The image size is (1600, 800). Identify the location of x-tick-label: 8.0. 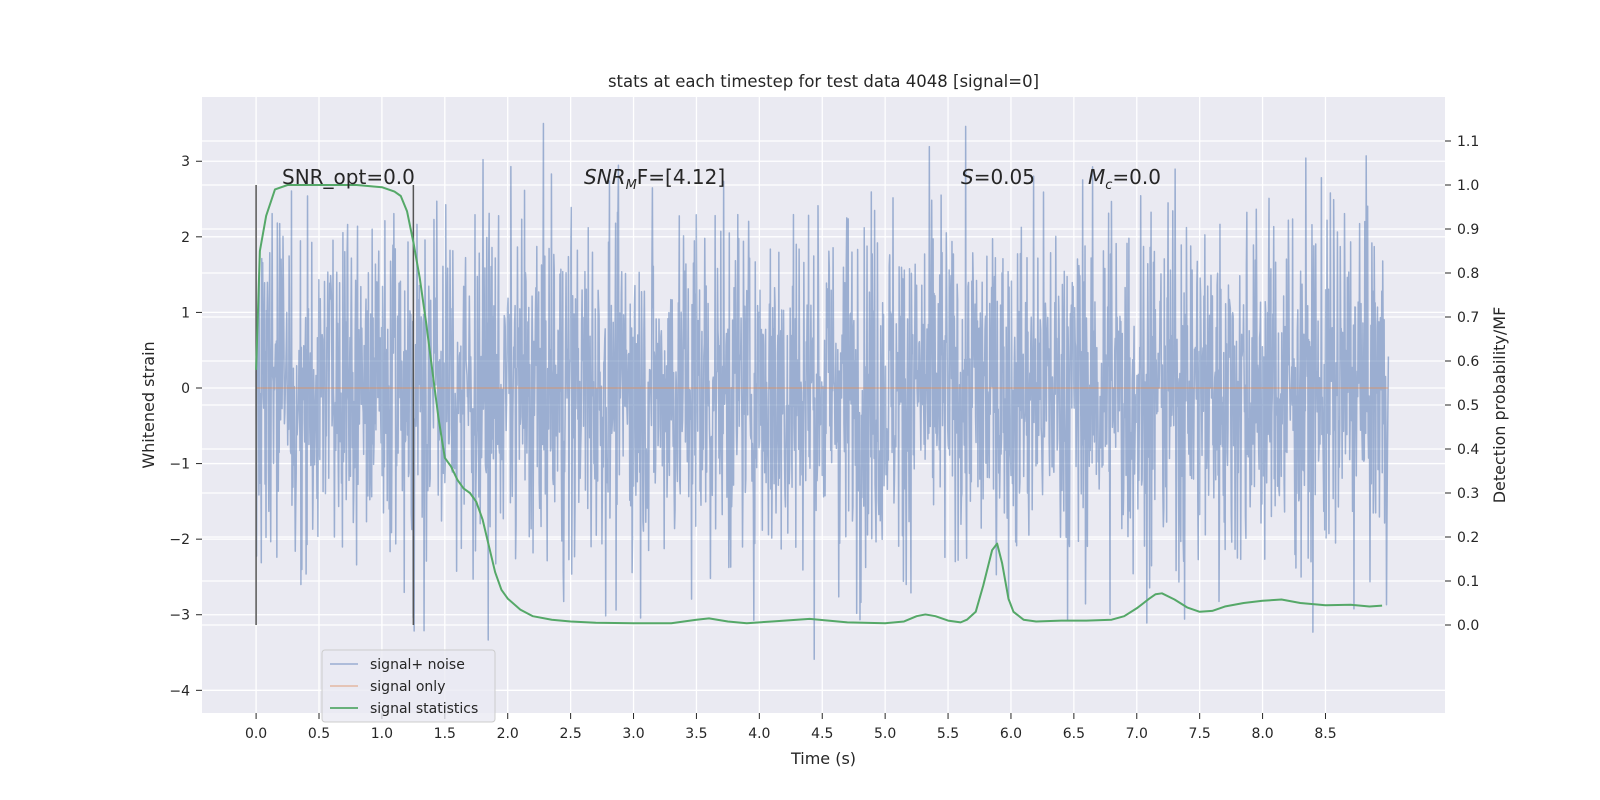
(1262, 734).